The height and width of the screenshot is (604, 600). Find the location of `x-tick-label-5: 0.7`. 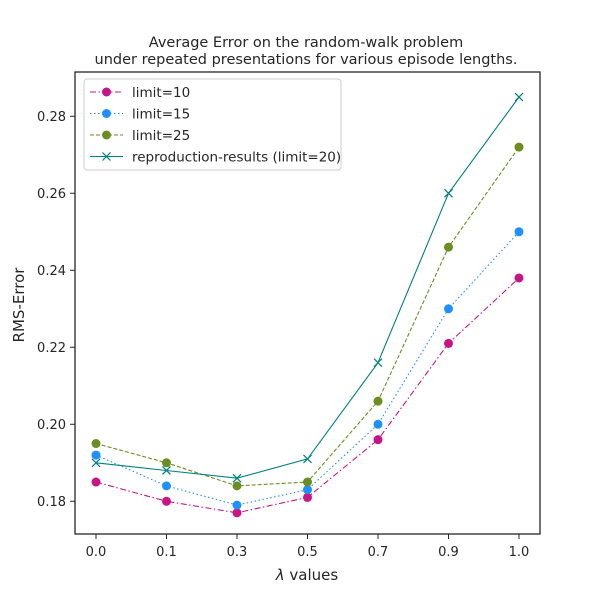

x-tick-label-5: 0.7 is located at coordinates (378, 552).